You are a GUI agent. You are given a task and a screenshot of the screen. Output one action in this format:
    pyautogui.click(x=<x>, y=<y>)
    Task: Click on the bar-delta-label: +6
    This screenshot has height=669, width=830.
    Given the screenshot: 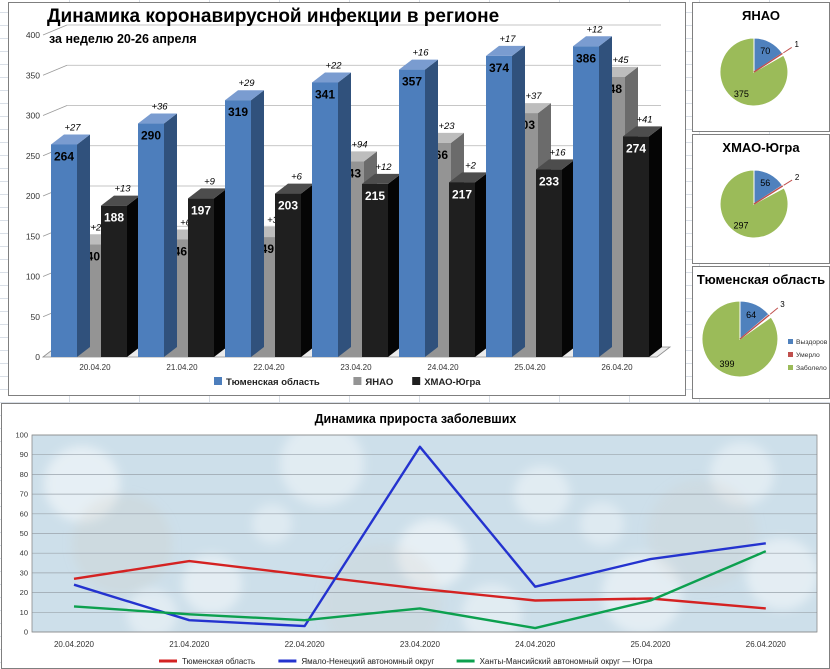 What is the action you would take?
    pyautogui.click(x=297, y=177)
    